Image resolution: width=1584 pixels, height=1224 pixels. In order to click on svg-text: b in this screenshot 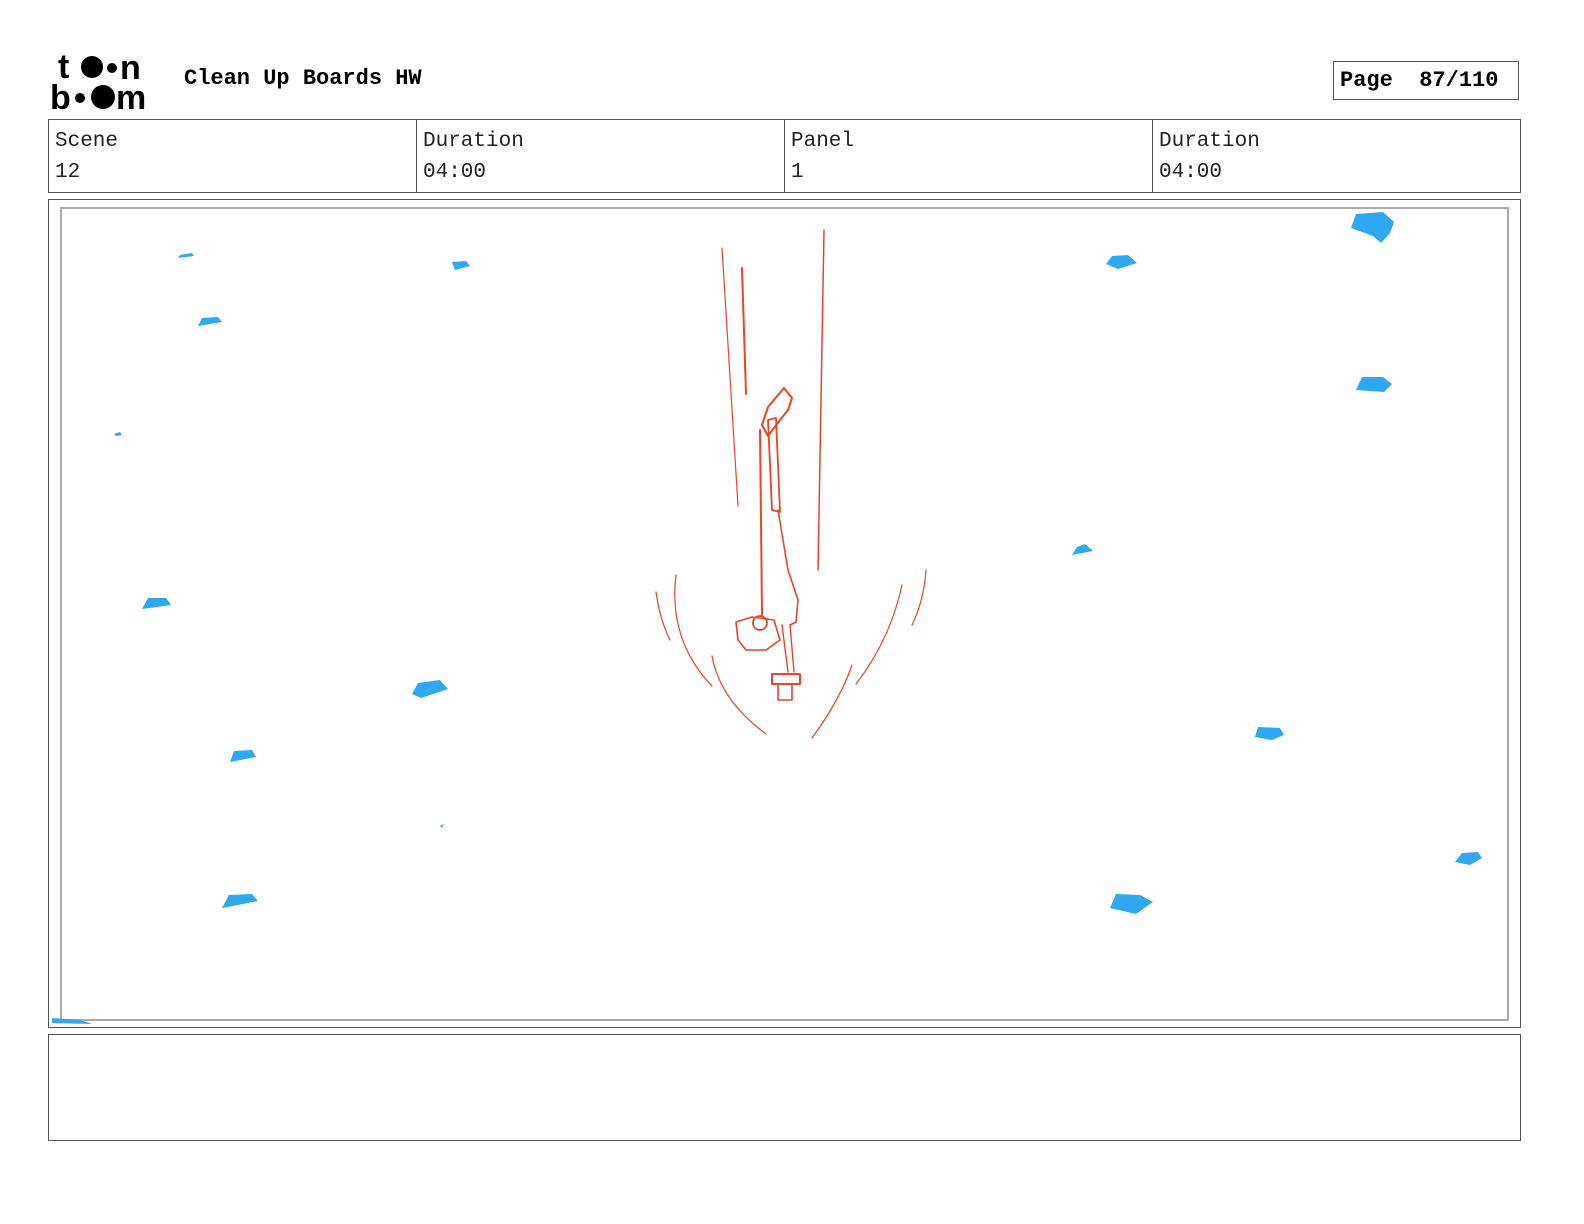, I will do `click(60, 95)`.